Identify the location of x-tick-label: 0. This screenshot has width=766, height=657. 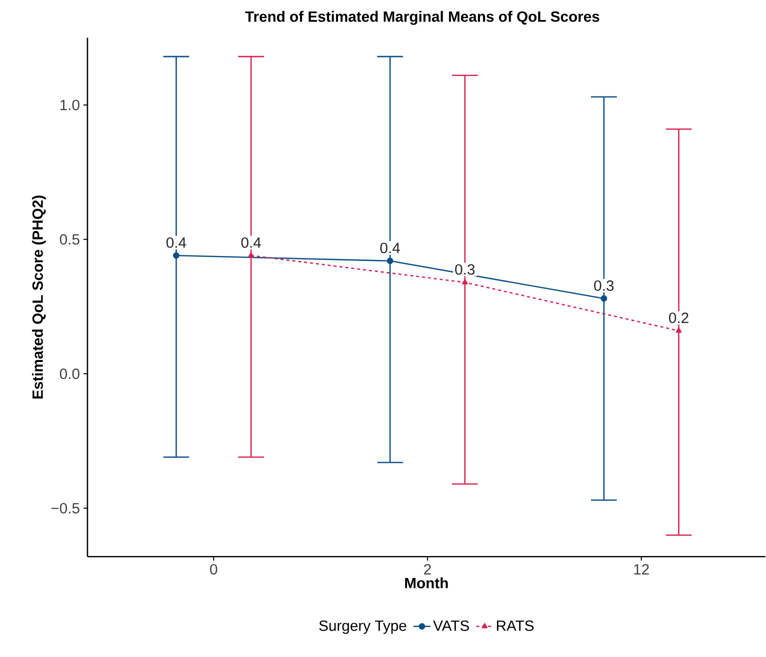
(214, 569).